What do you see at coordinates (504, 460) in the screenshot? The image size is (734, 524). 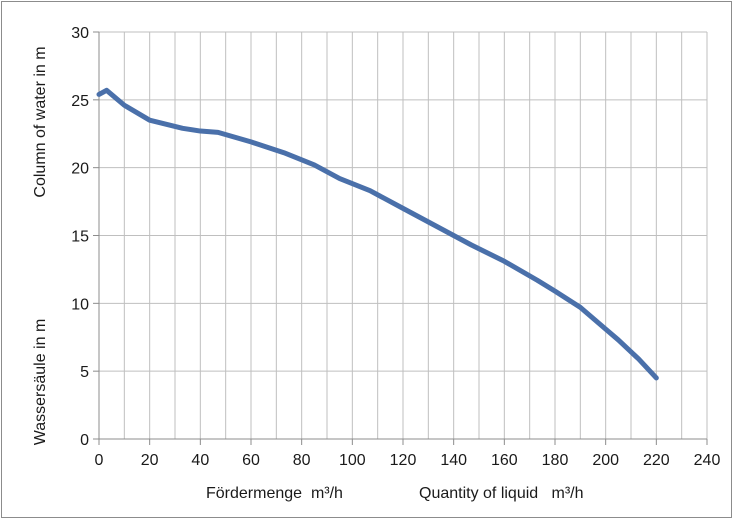 I see `x-tick-label: 160` at bounding box center [504, 460].